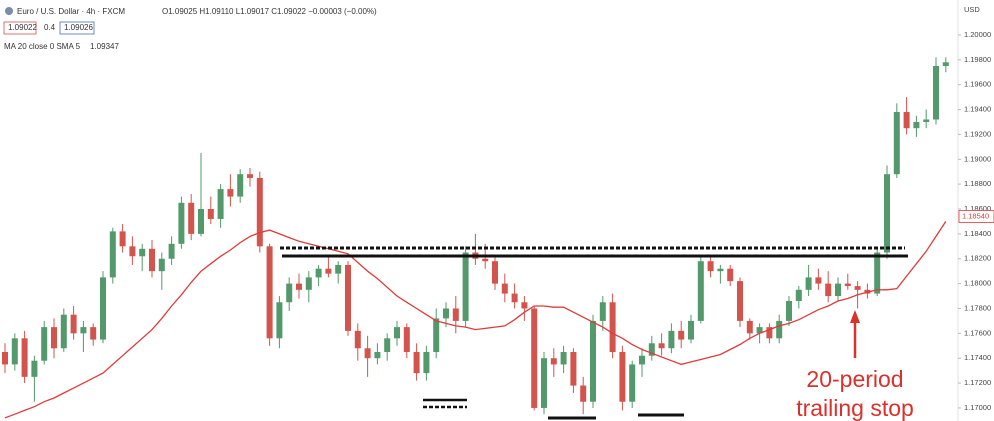  Describe the element at coordinates (42, 46) in the screenshot. I see `indicator-name: MA 20 close 0 SMA 5` at that location.